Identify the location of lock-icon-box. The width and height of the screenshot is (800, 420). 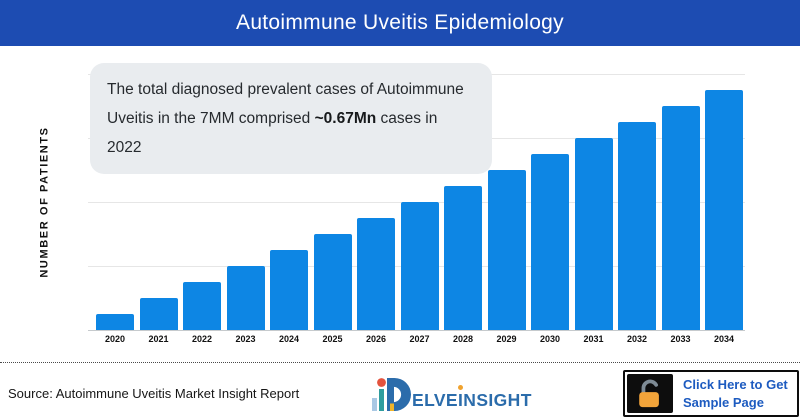
(650, 393).